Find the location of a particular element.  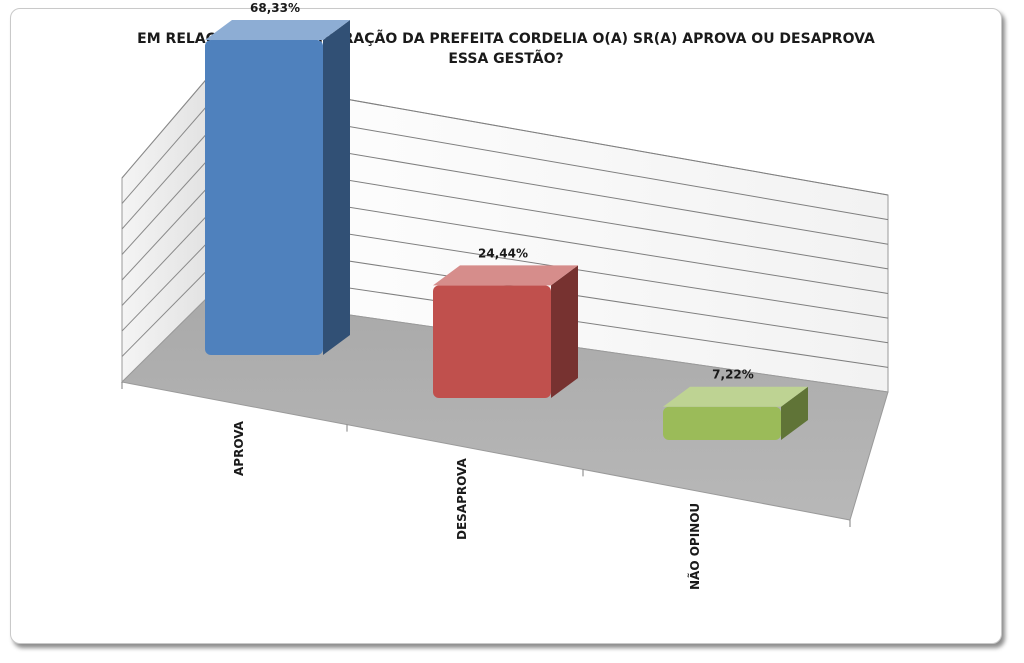

data-label: 24,44% is located at coordinates (503, 253).